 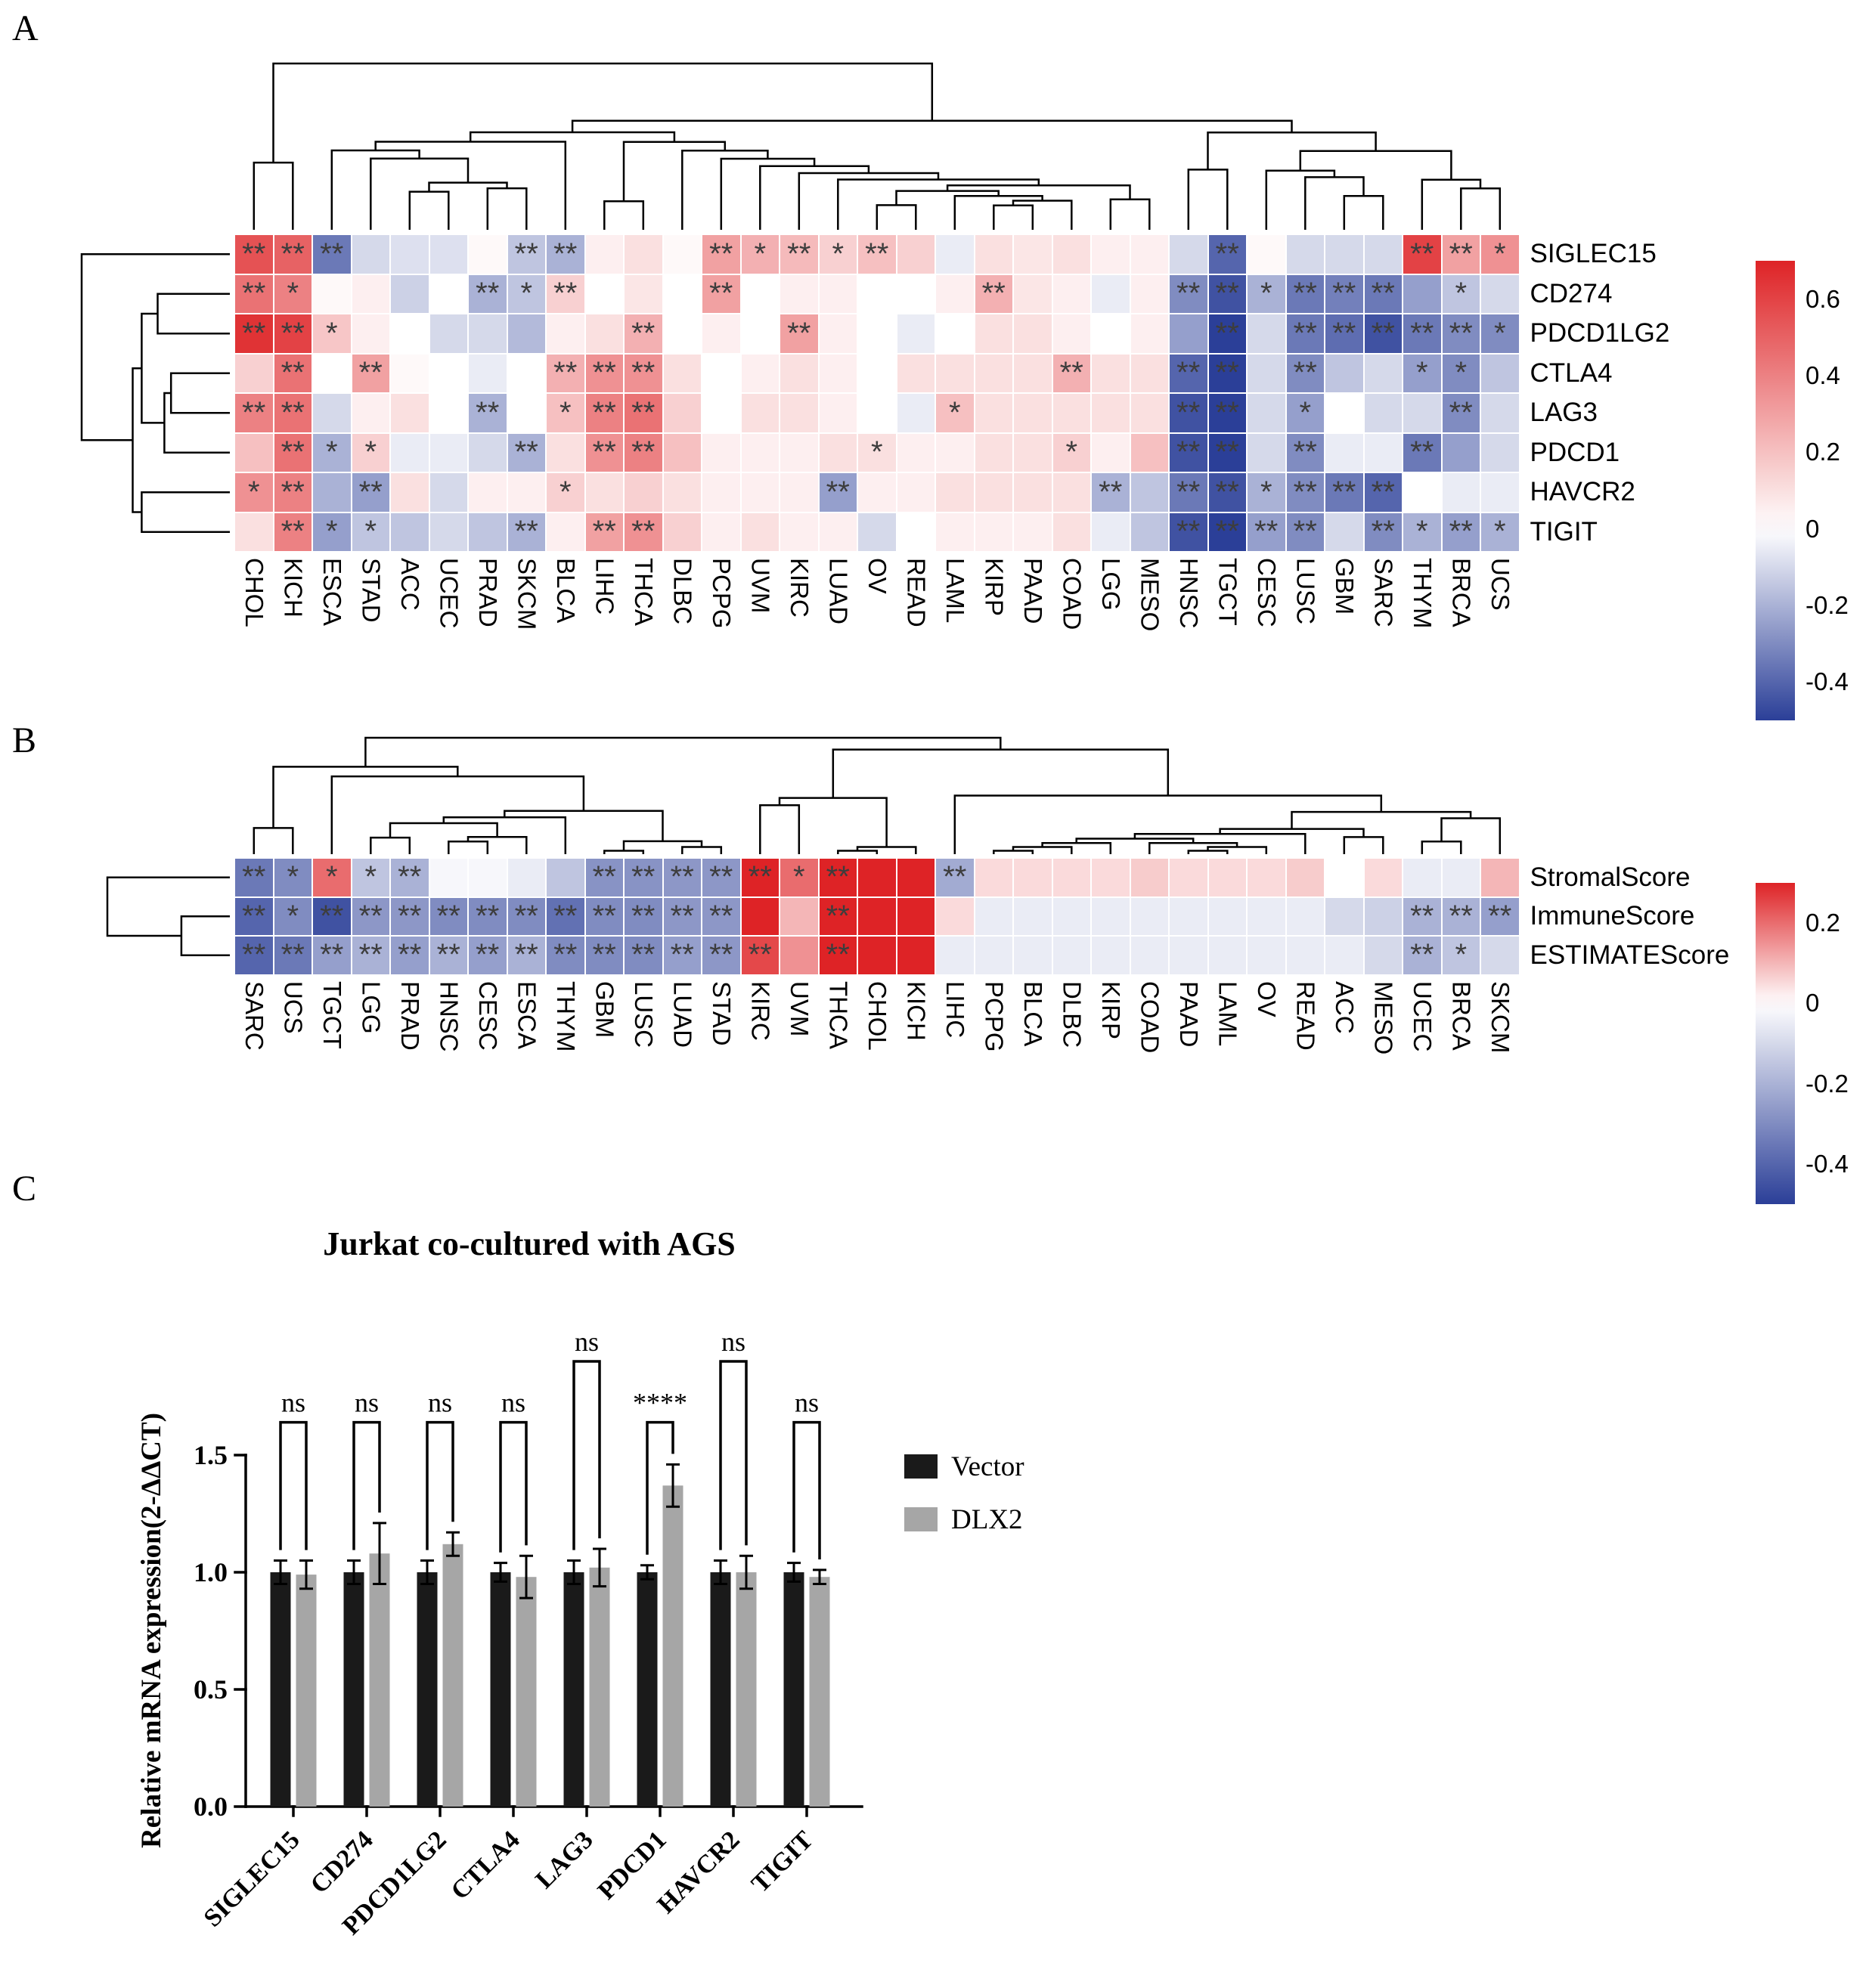 I want to click on heatmap-cell-HAVCR2-KIRC, so click(x=799, y=492).